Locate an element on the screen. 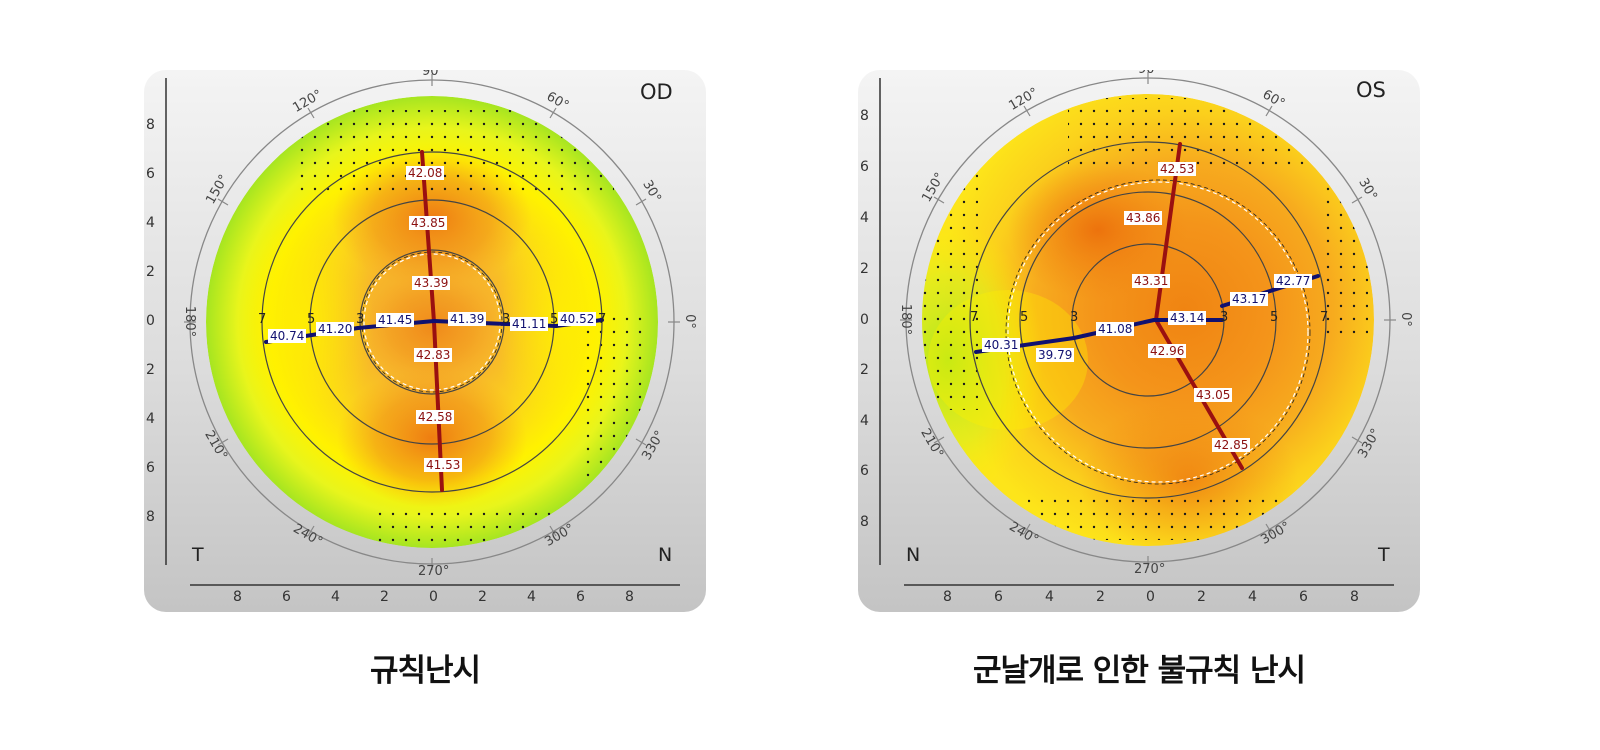 The height and width of the screenshot is (750, 1600). steep-value: 42.58 is located at coordinates (435, 417).